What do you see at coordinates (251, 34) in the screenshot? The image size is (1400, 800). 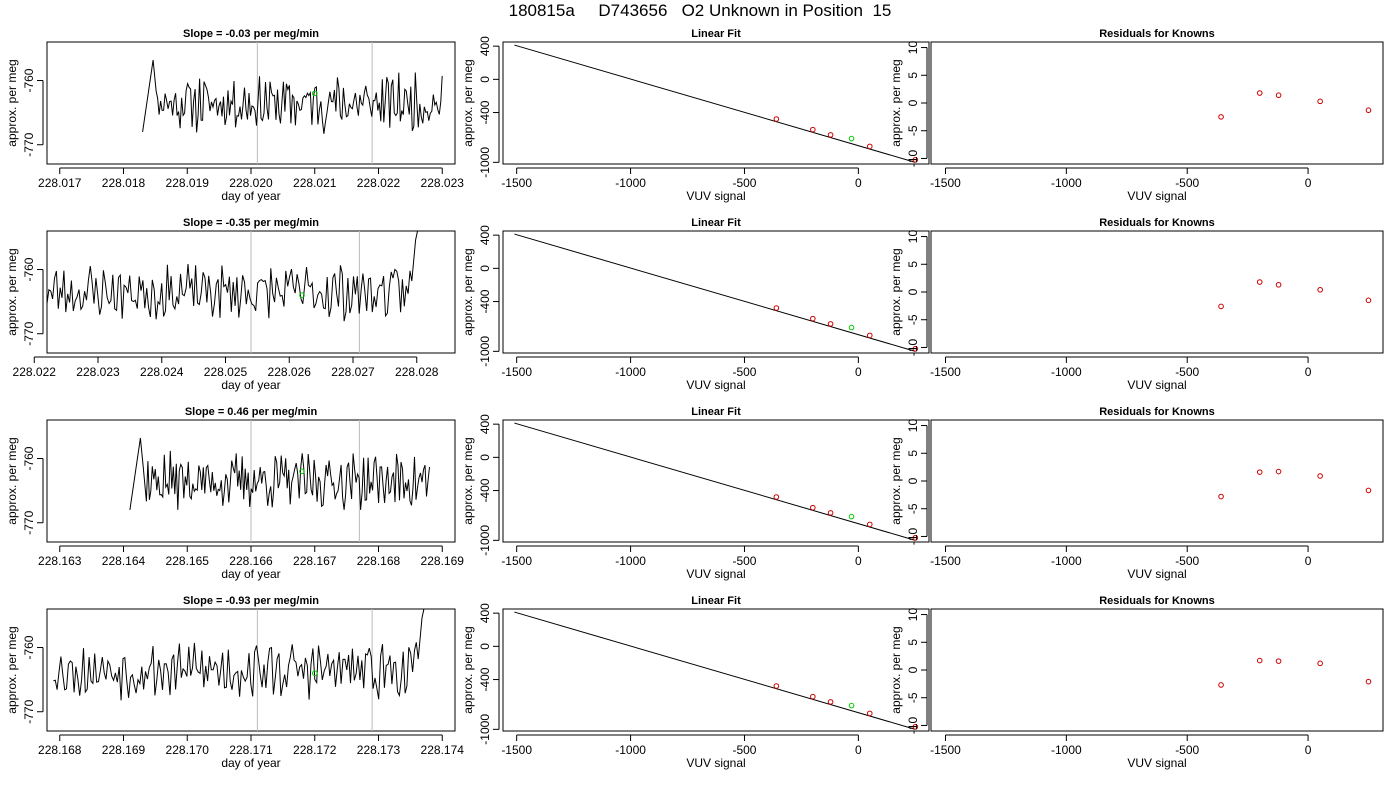 I see `time-series-title: Slope = -0.03 per meg/min` at bounding box center [251, 34].